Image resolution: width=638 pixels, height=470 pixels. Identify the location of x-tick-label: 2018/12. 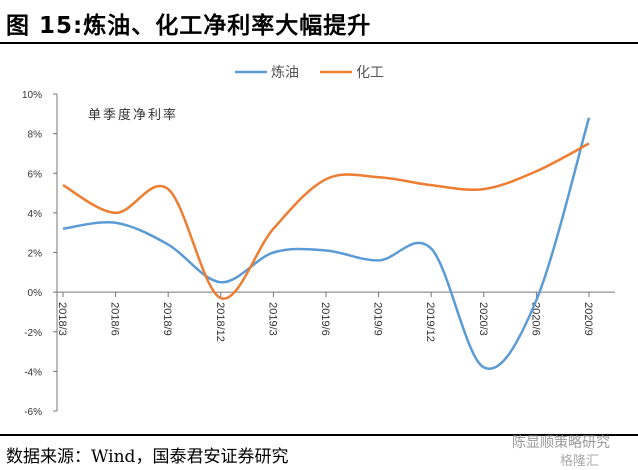
(220, 322).